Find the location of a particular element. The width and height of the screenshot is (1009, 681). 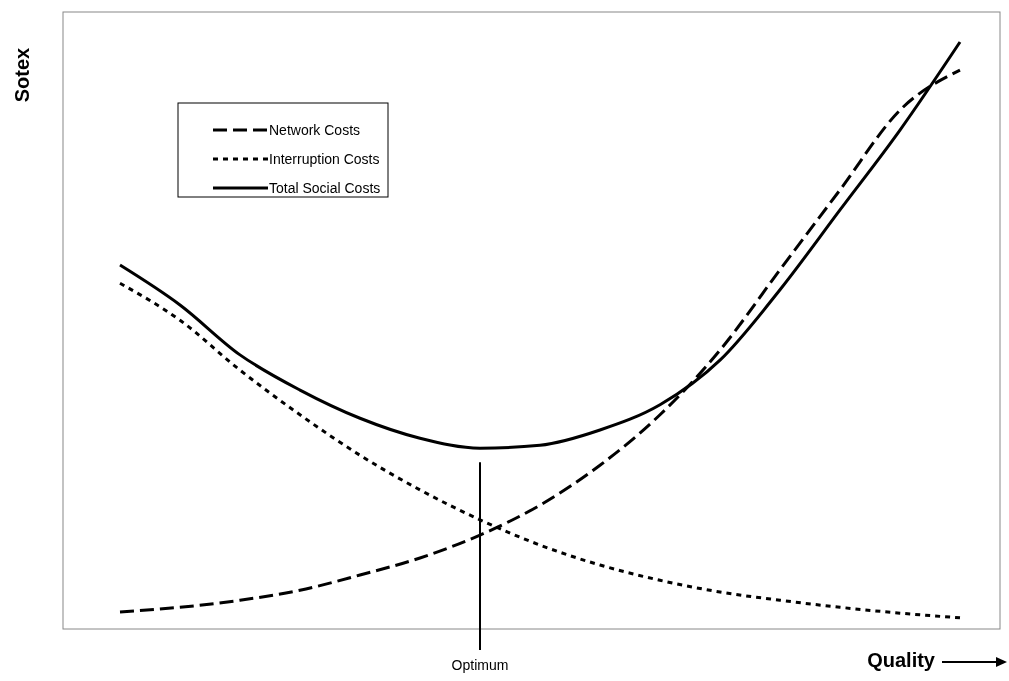

y-axis-title: Sotex is located at coordinates (22, 75).